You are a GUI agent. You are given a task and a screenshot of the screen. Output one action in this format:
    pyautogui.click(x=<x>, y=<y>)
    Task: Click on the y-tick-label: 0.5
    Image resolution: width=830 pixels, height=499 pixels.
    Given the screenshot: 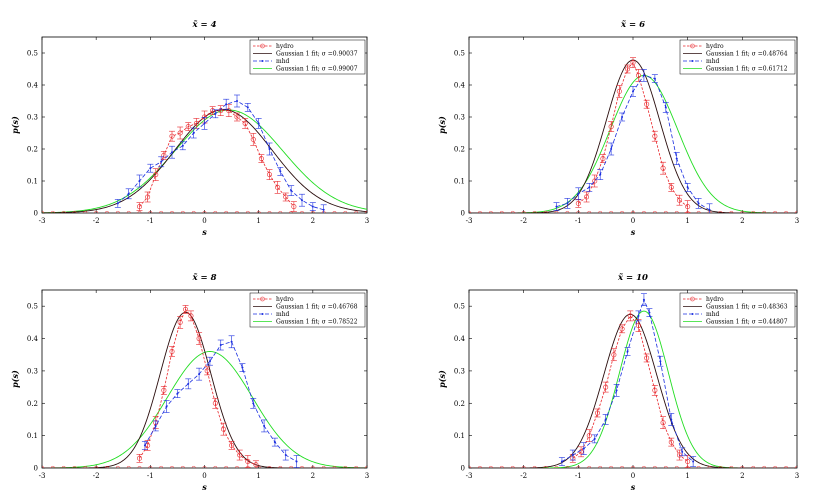 What is the action you would take?
    pyautogui.click(x=32, y=307)
    